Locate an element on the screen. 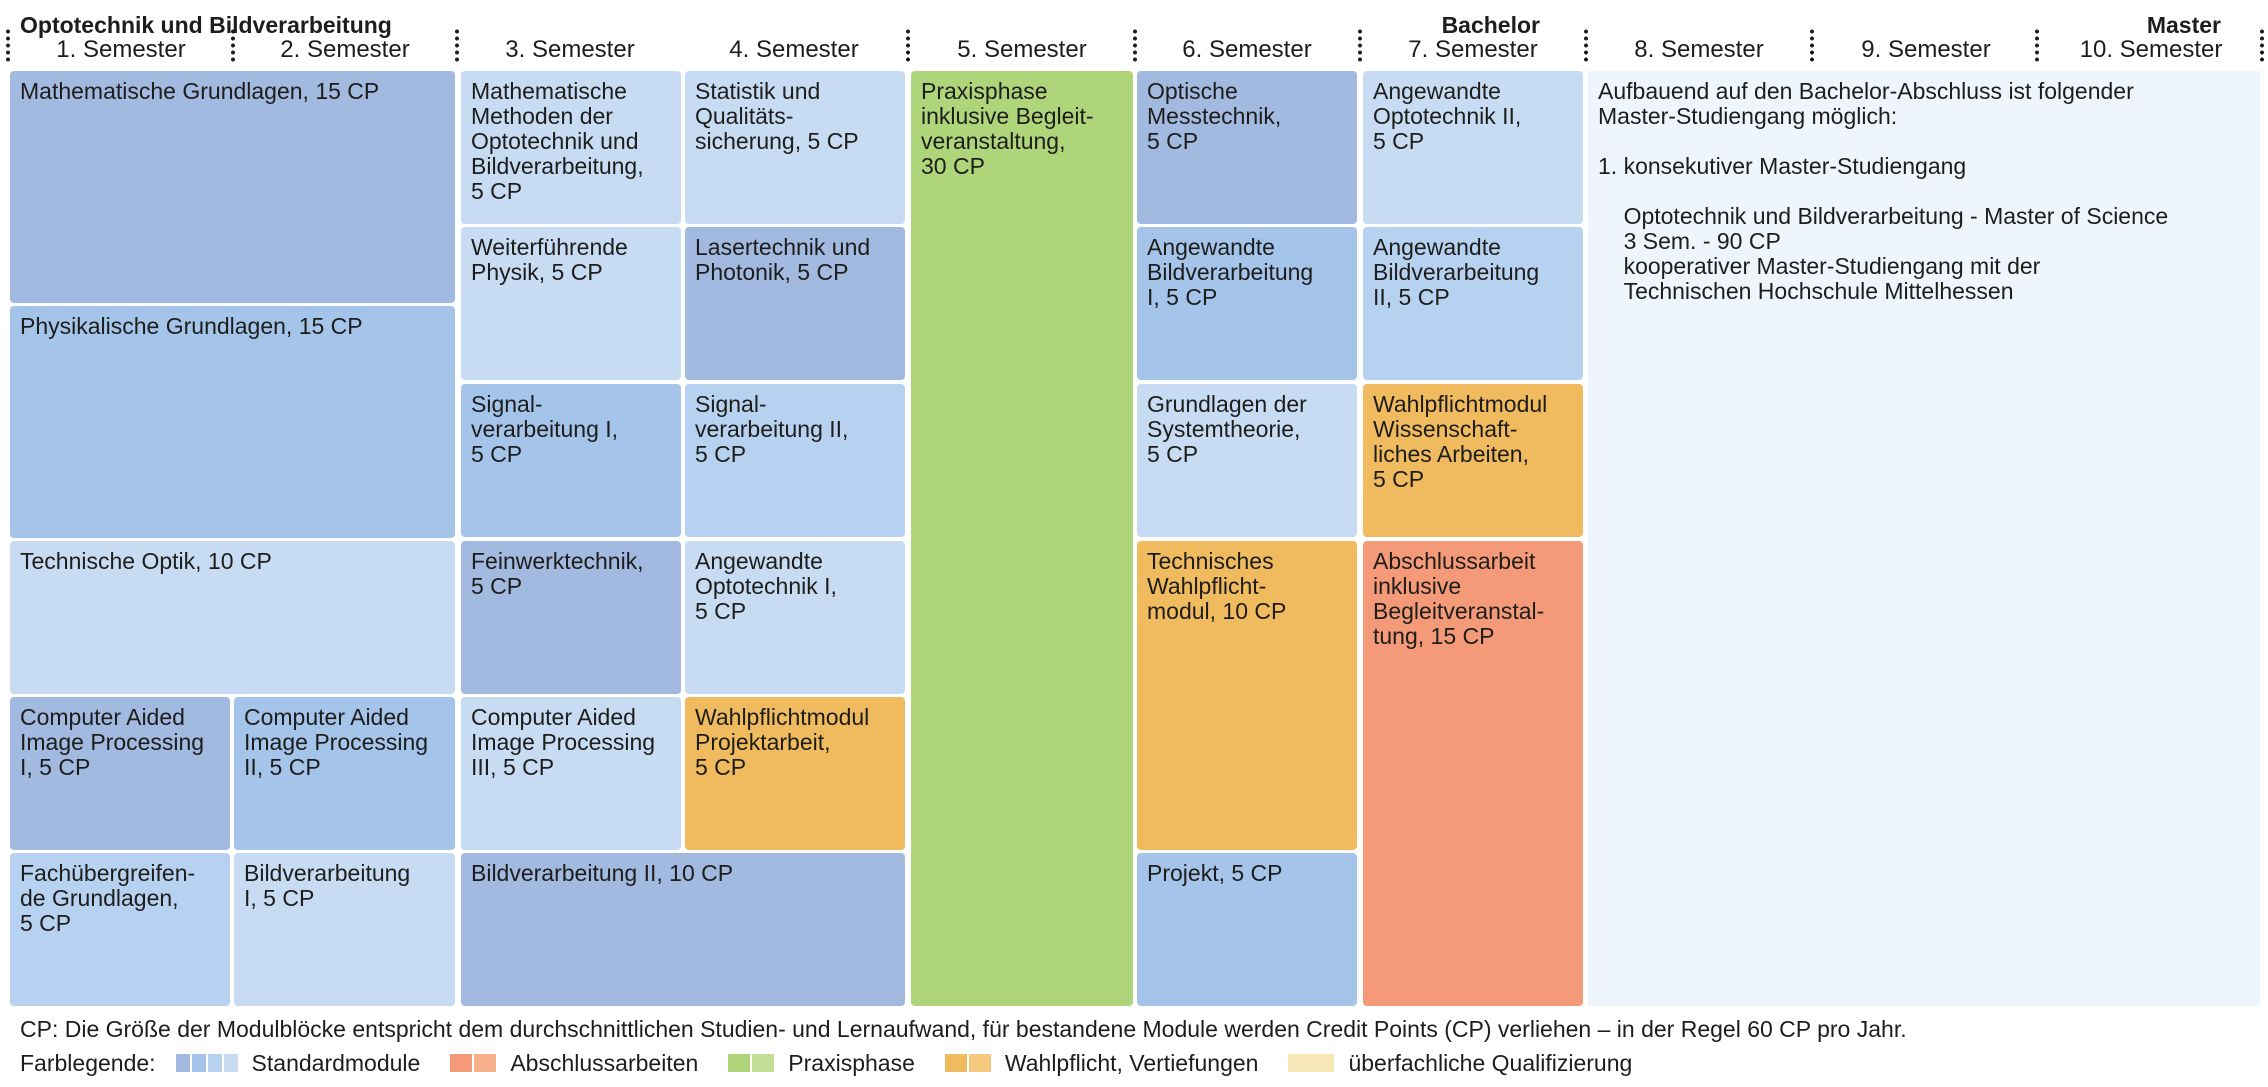 The image size is (2268, 1087). legend-label-thesis: Abschlussarbeiten is located at coordinates (604, 1062).